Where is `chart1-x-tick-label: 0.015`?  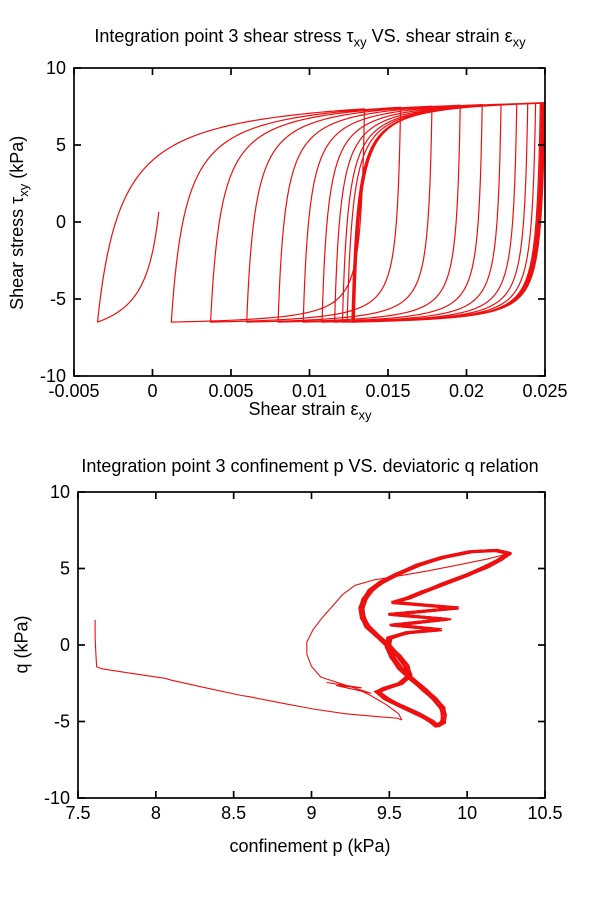
chart1-x-tick-label: 0.015 is located at coordinates (387, 391).